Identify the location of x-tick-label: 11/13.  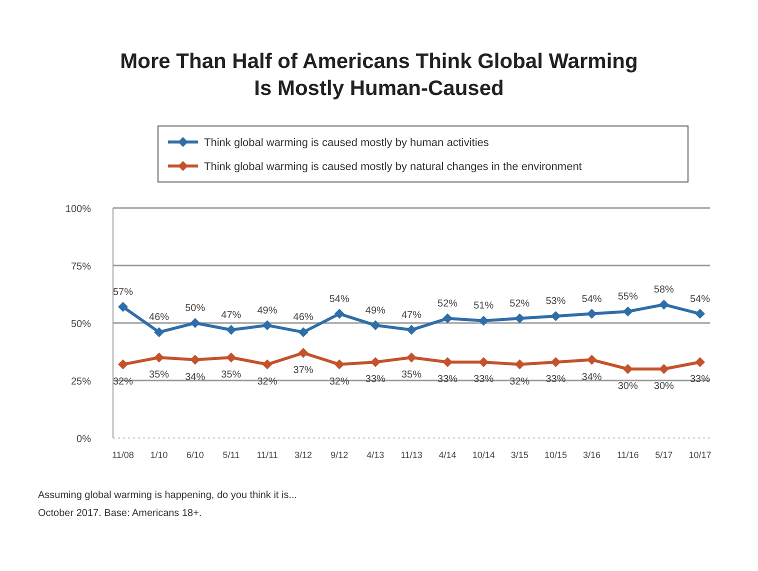
(411, 455).